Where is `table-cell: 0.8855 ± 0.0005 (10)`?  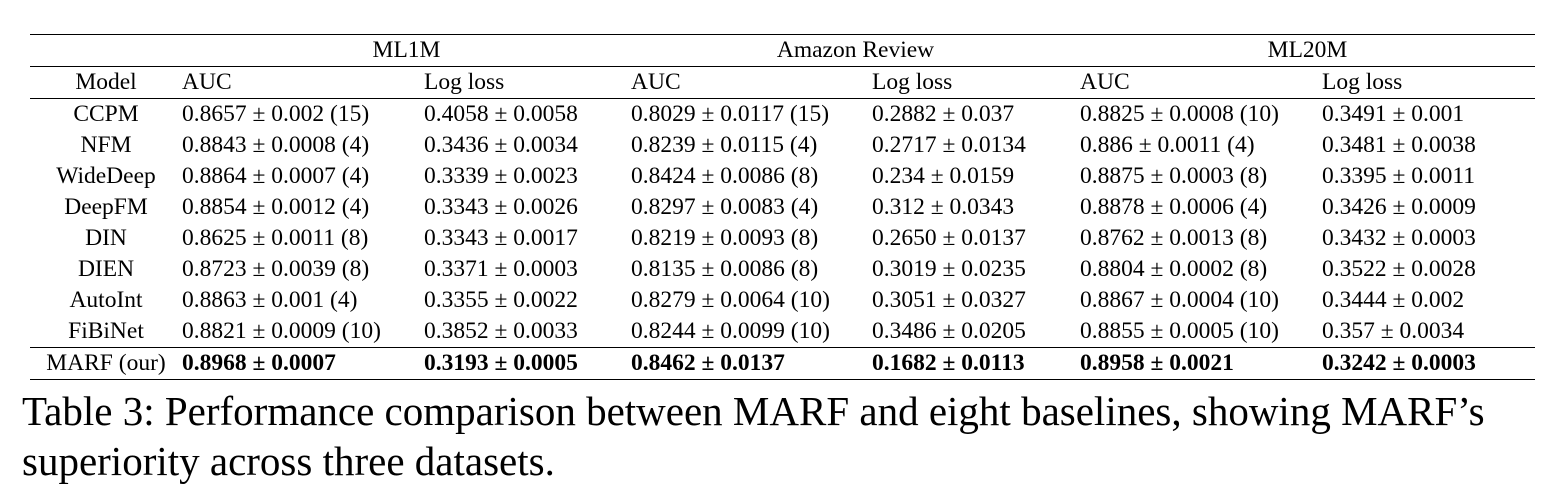
table-cell: 0.8855 ± 0.0005 (10) is located at coordinates (1179, 331).